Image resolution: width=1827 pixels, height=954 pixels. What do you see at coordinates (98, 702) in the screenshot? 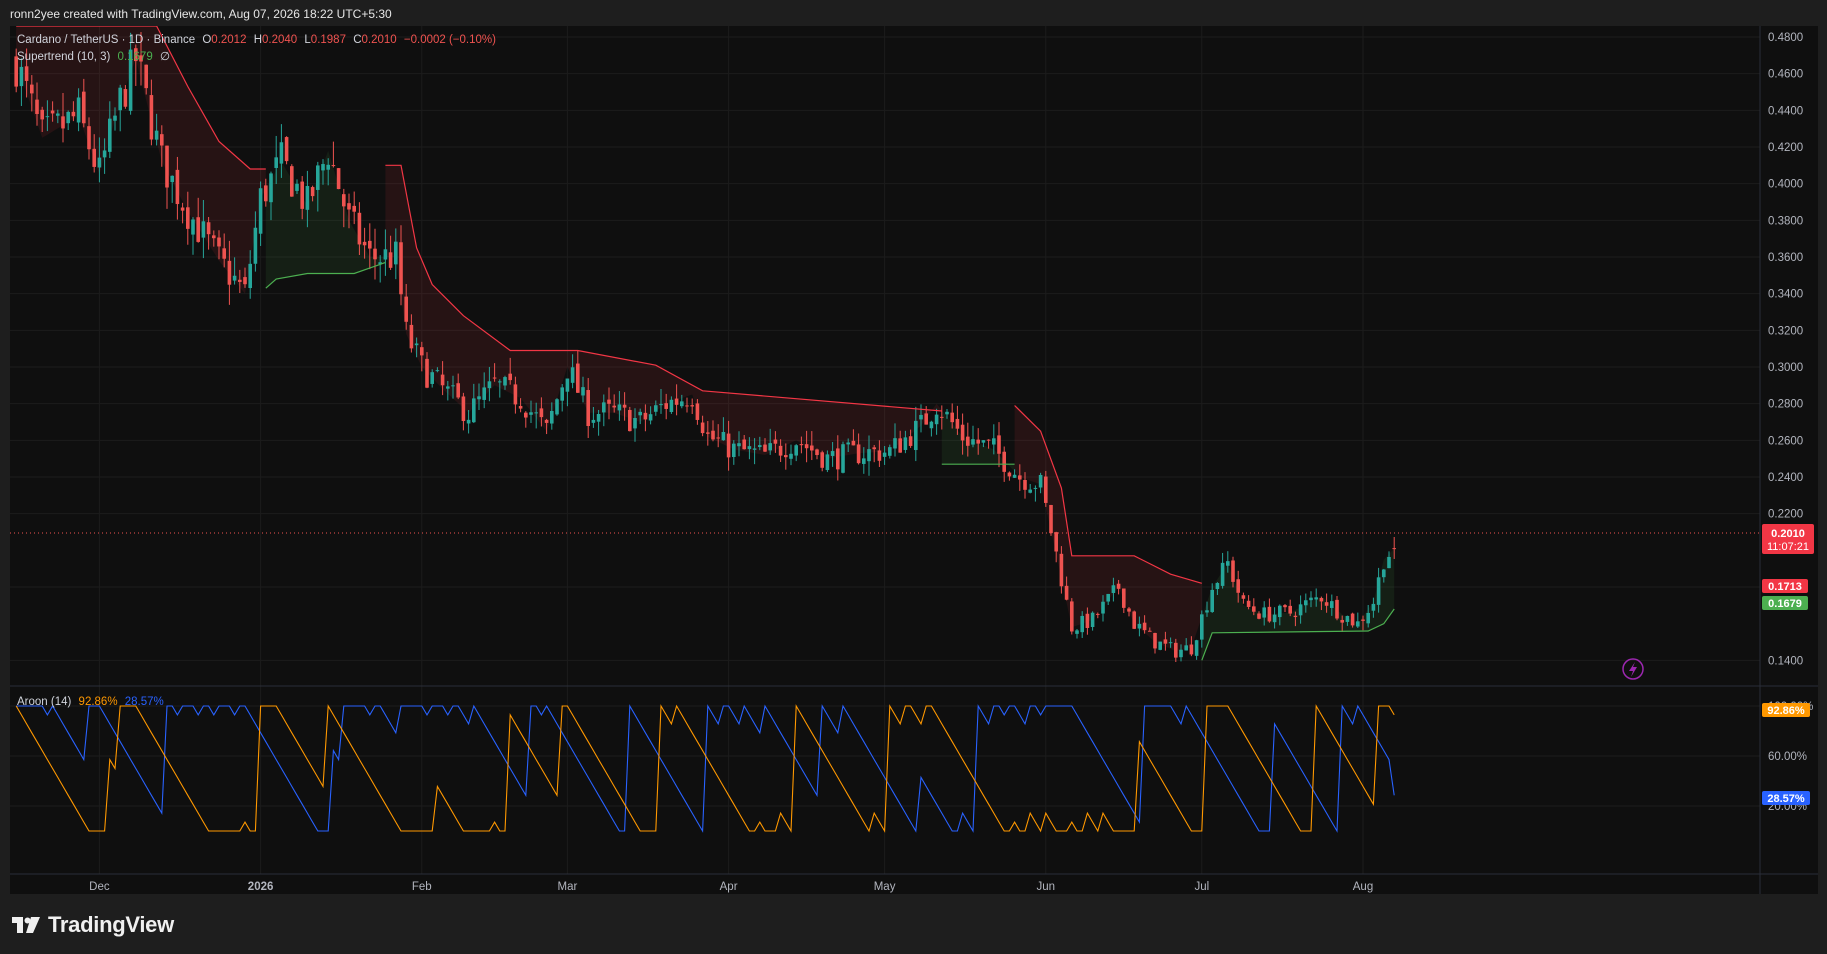
I see `aroon-up-value: 92.86%` at bounding box center [98, 702].